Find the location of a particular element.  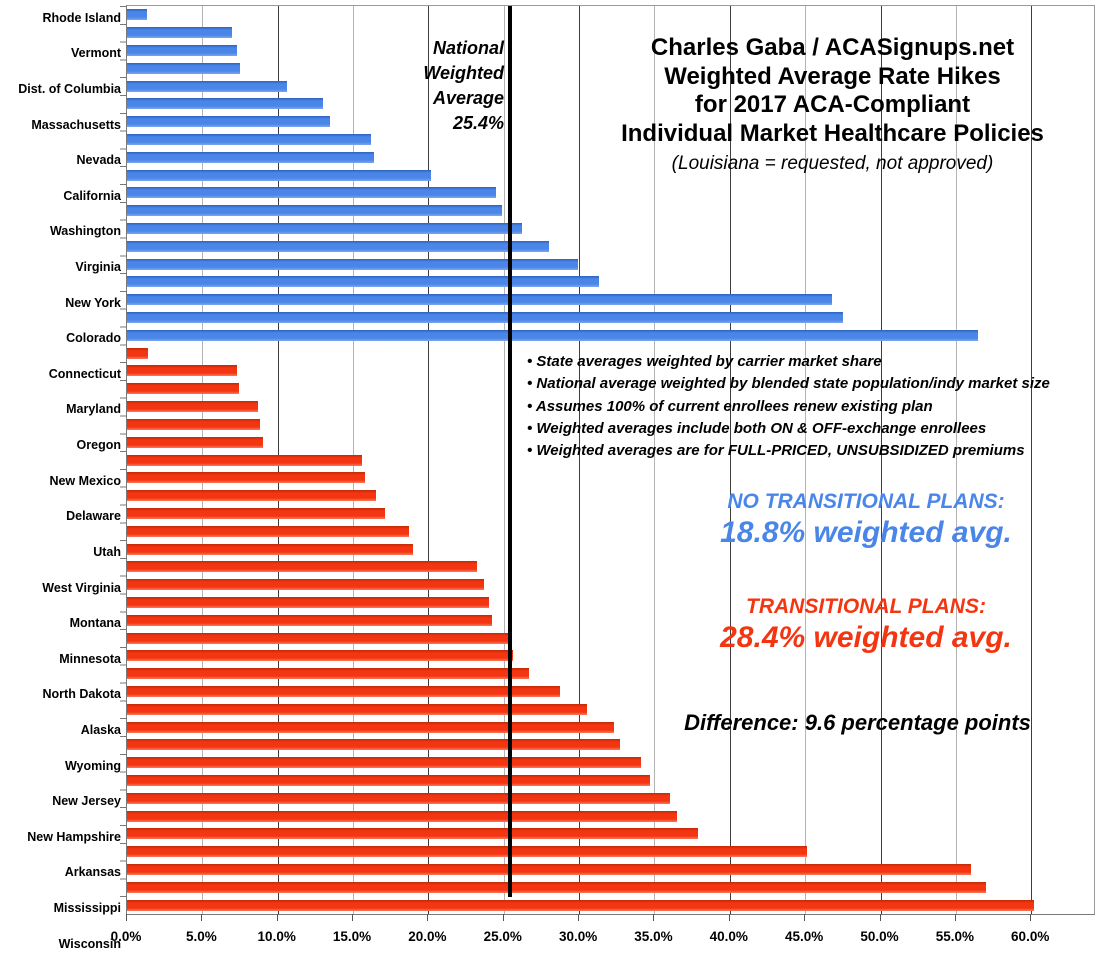

state-label: North Dakota is located at coordinates (81, 694).